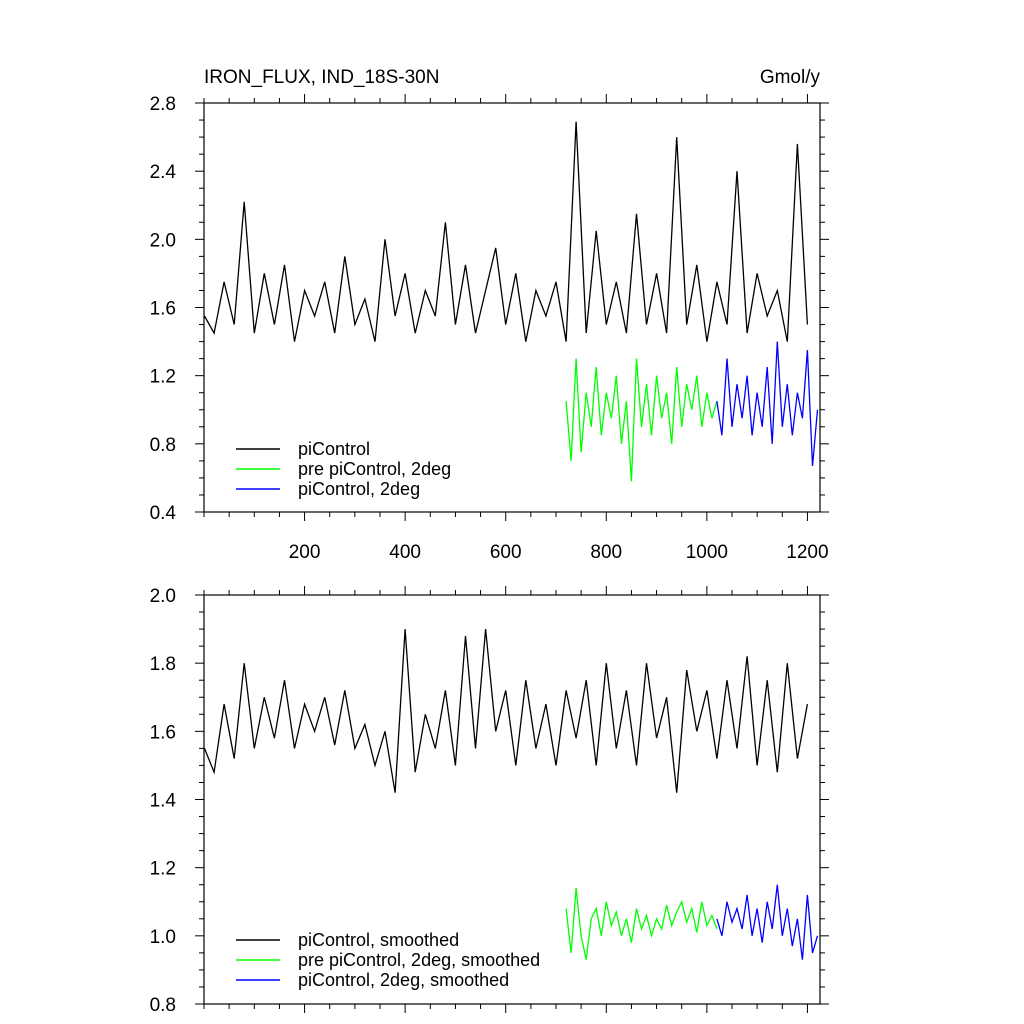 This screenshot has width=1024, height=1024. What do you see at coordinates (405, 552) in the screenshot?
I see `x-tick-label: 400` at bounding box center [405, 552].